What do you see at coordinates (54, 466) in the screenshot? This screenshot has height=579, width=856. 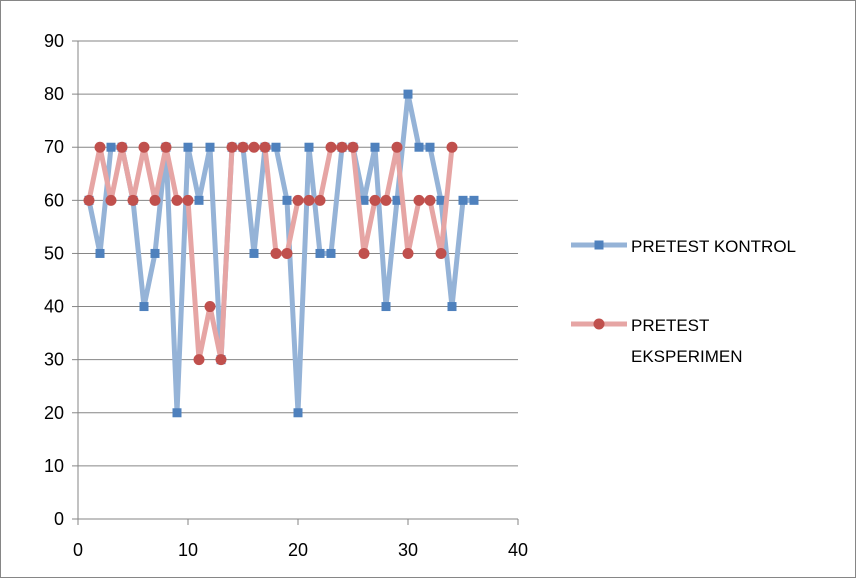 I see `y-tick-label: 10` at bounding box center [54, 466].